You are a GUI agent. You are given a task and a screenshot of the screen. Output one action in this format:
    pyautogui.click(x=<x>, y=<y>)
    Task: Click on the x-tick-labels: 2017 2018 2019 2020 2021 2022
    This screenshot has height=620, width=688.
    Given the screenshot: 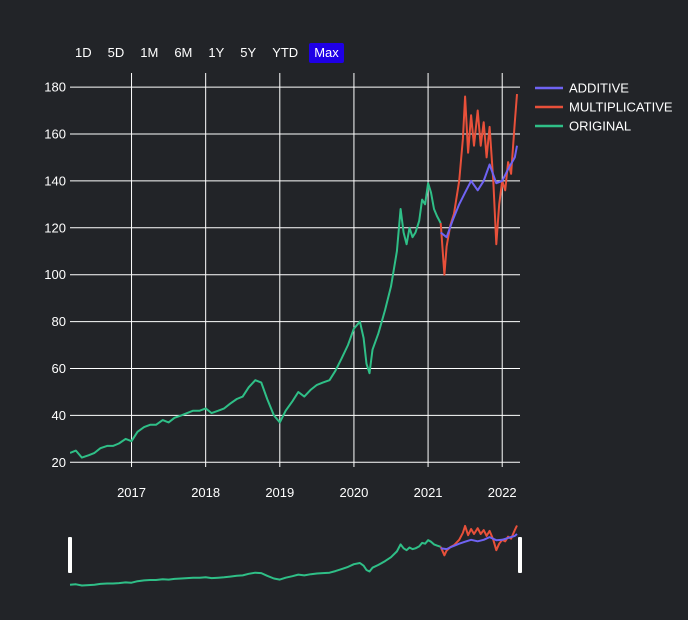 What is the action you would take?
    pyautogui.click(x=317, y=492)
    